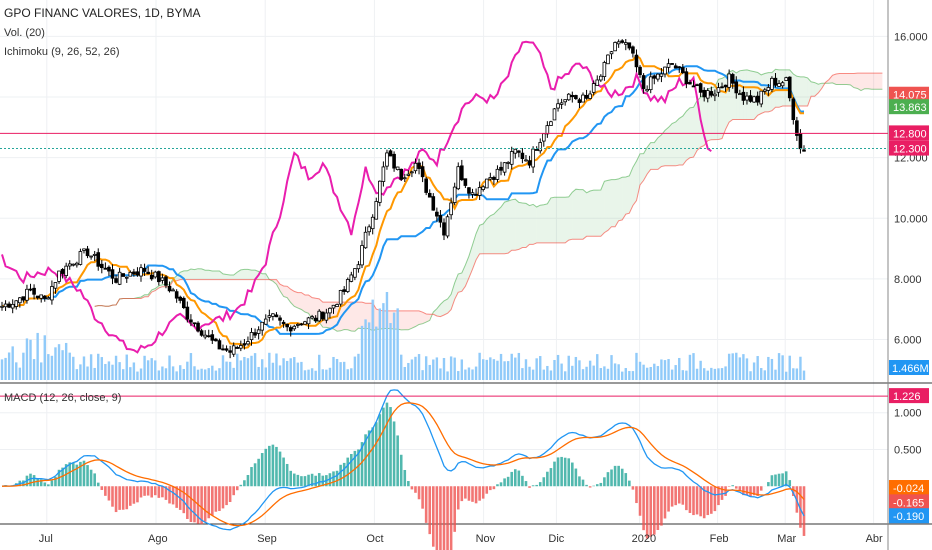  Describe the element at coordinates (911, 159) in the screenshot. I see `price-tick-label: 12.000` at that location.